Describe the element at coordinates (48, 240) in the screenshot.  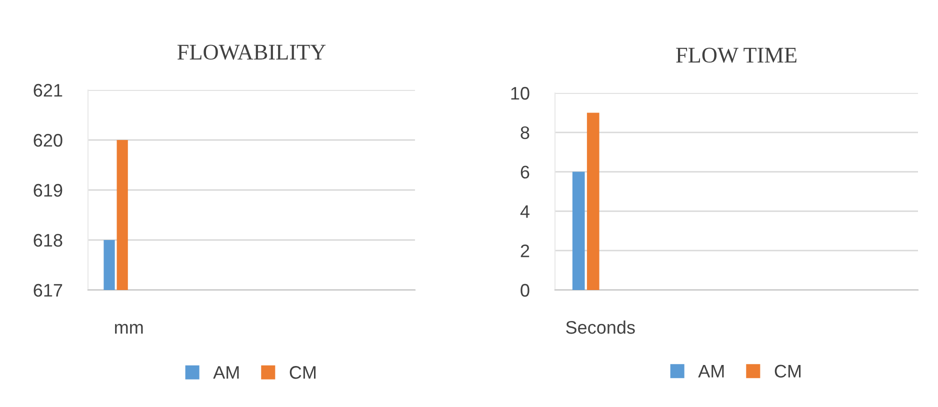
I see `y-tick-label: 618` at that location.